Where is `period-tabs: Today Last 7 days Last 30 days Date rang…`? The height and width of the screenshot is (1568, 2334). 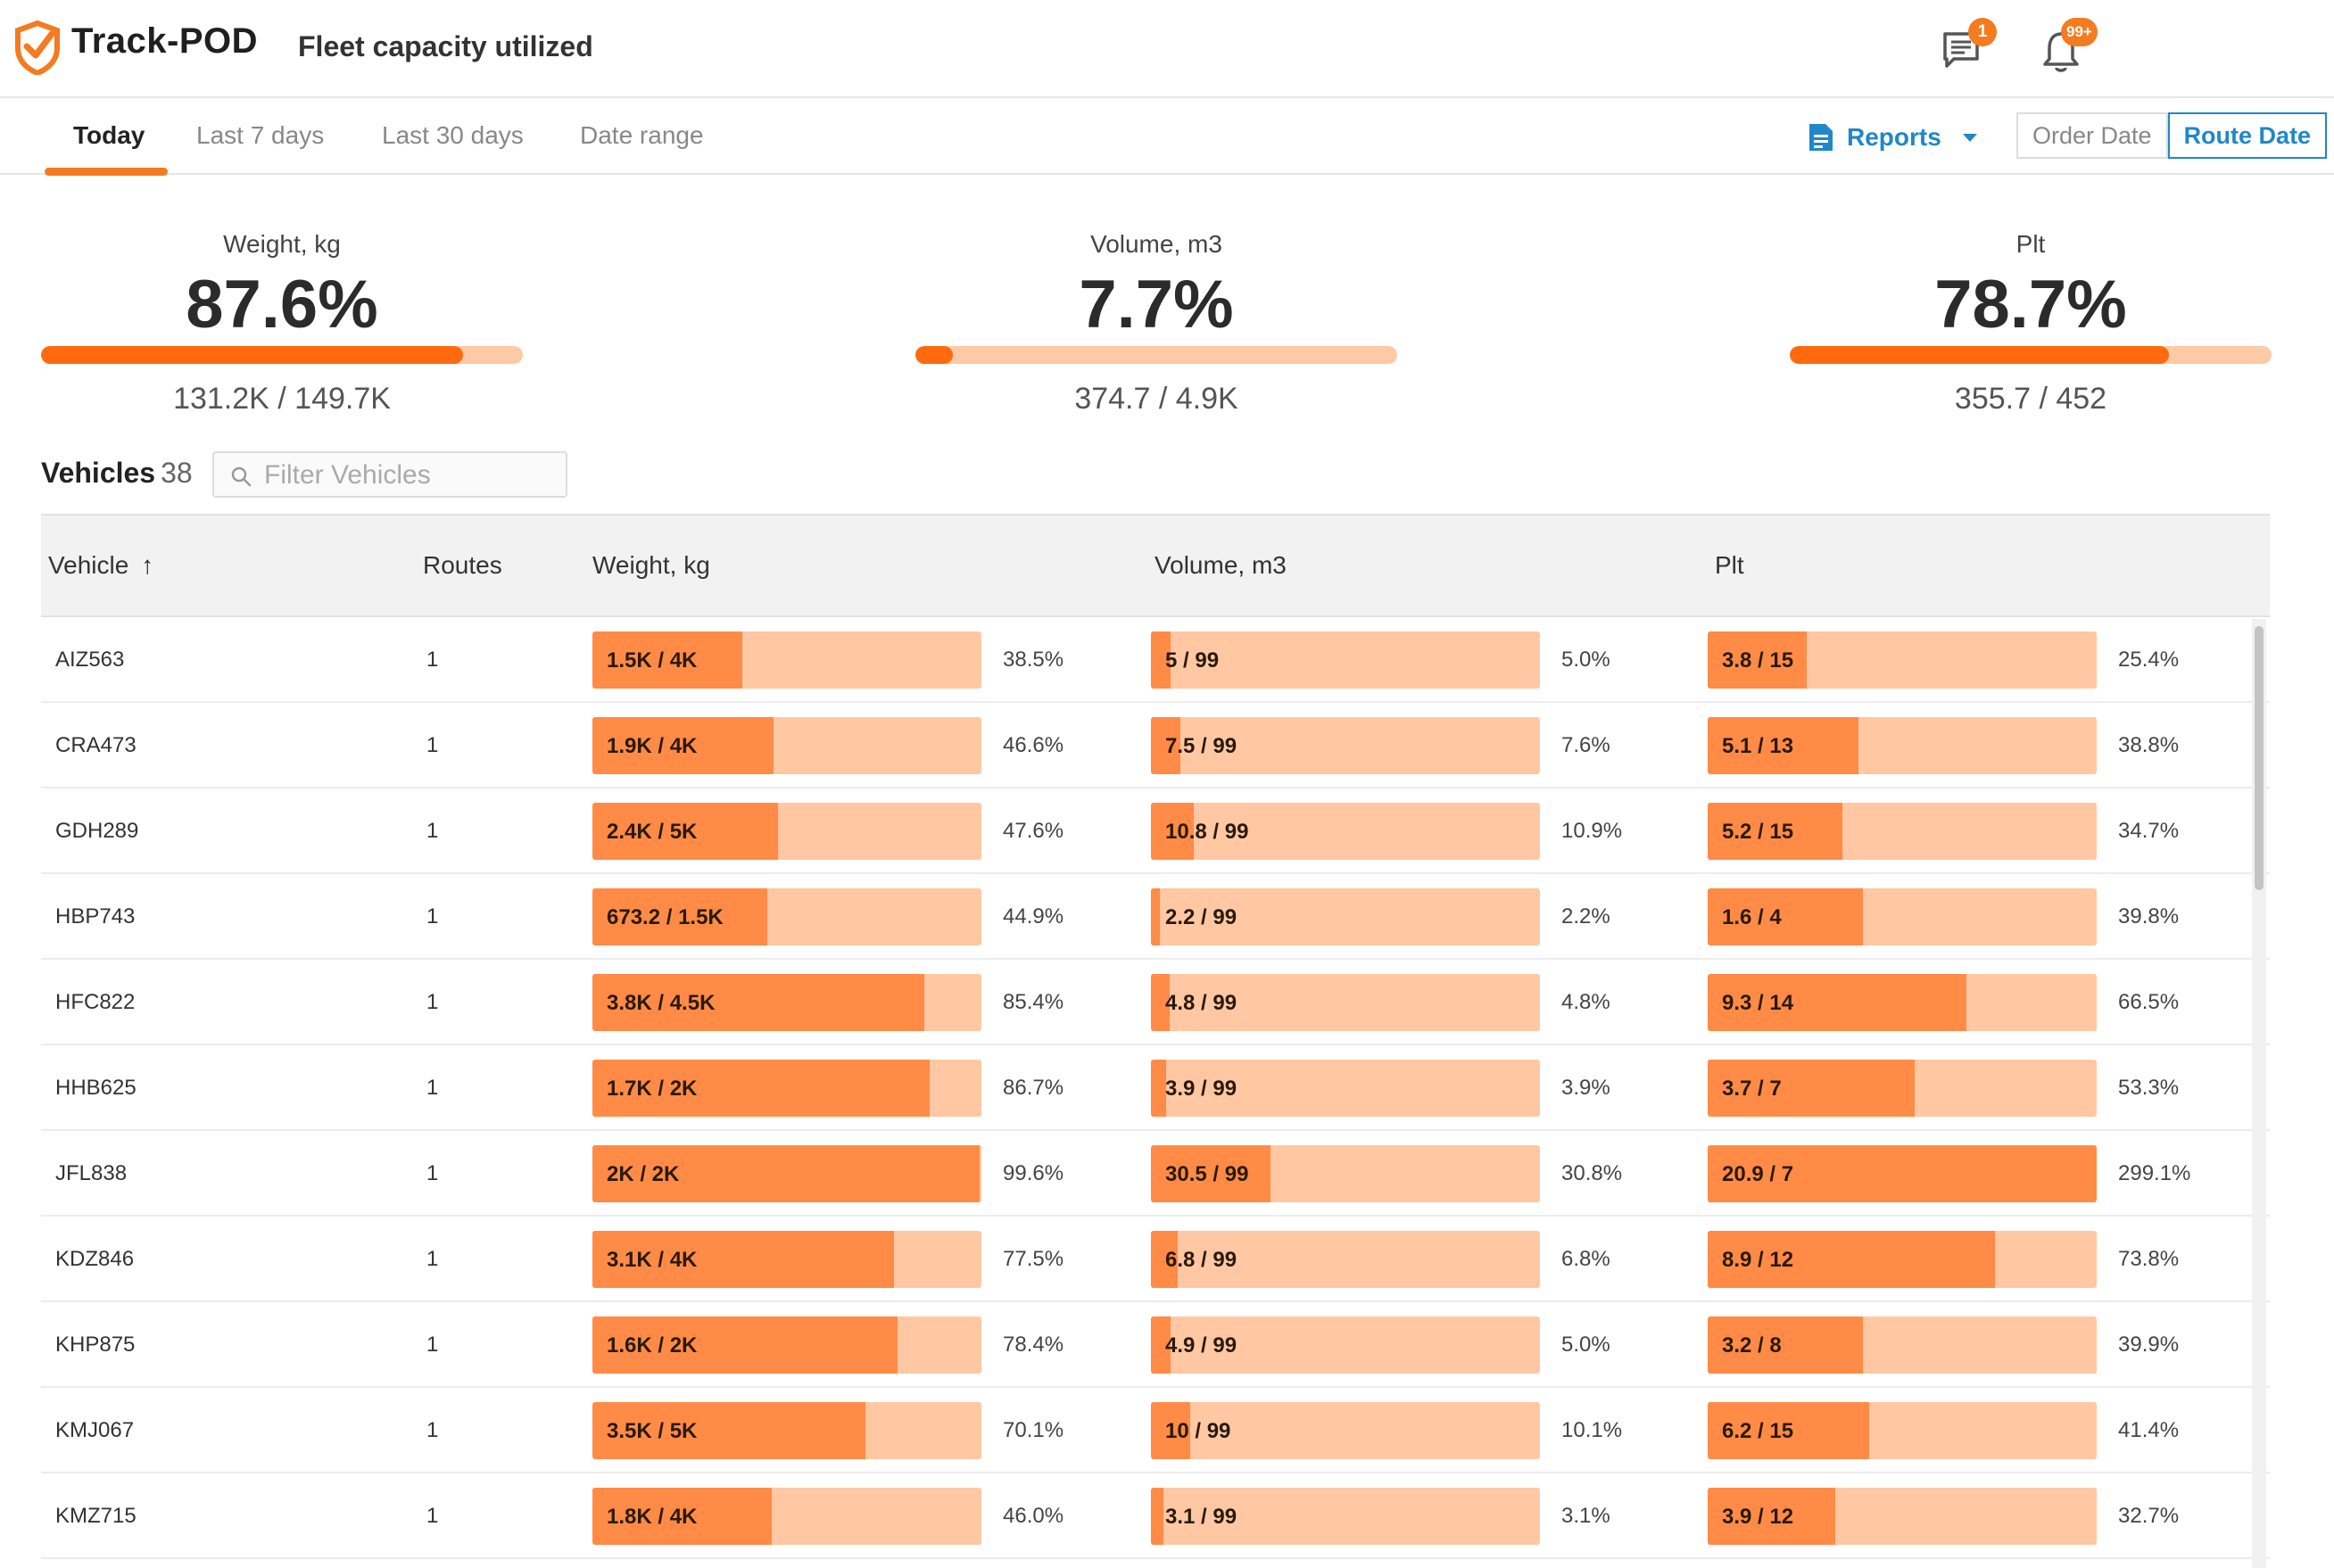
period-tabs: Today Last 7 days Last 30 days Date rang… is located at coordinates (1167, 138).